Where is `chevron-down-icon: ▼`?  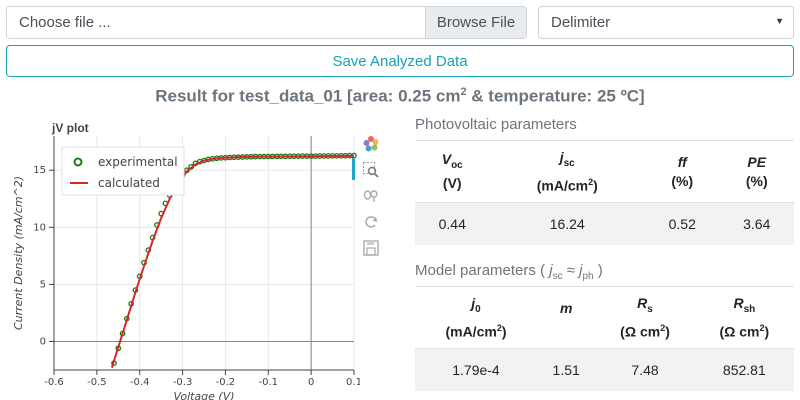
chevron-down-icon: ▼ is located at coordinates (779, 21).